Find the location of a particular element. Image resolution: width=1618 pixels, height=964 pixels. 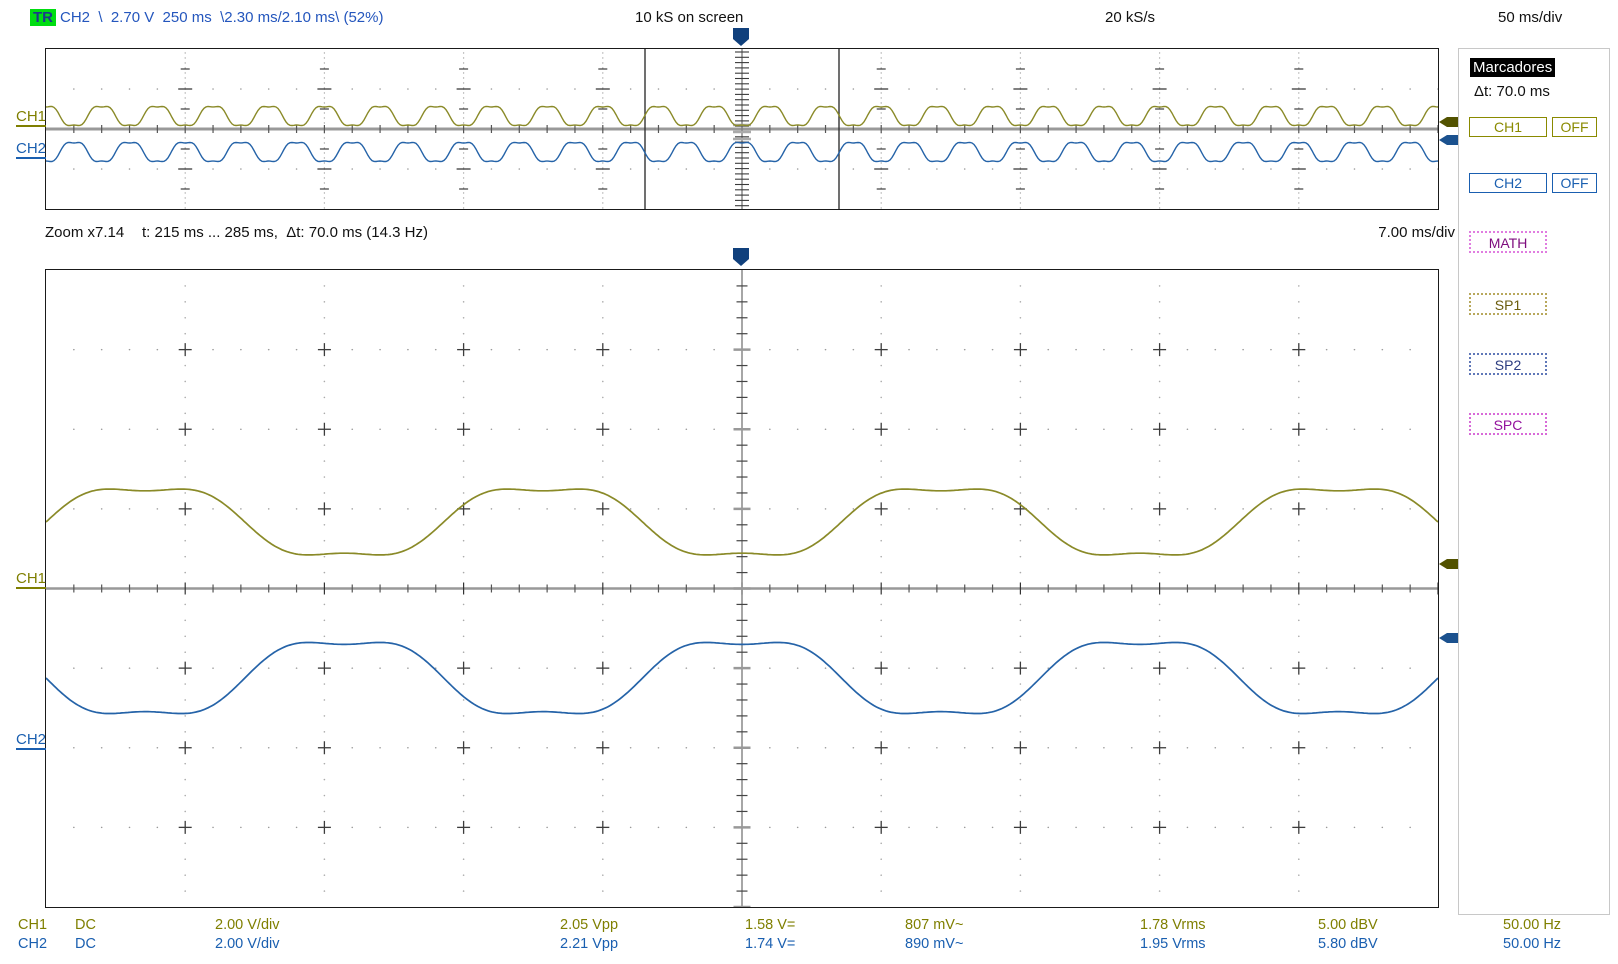

ch2-vac: 890 mV~ is located at coordinates (934, 944).